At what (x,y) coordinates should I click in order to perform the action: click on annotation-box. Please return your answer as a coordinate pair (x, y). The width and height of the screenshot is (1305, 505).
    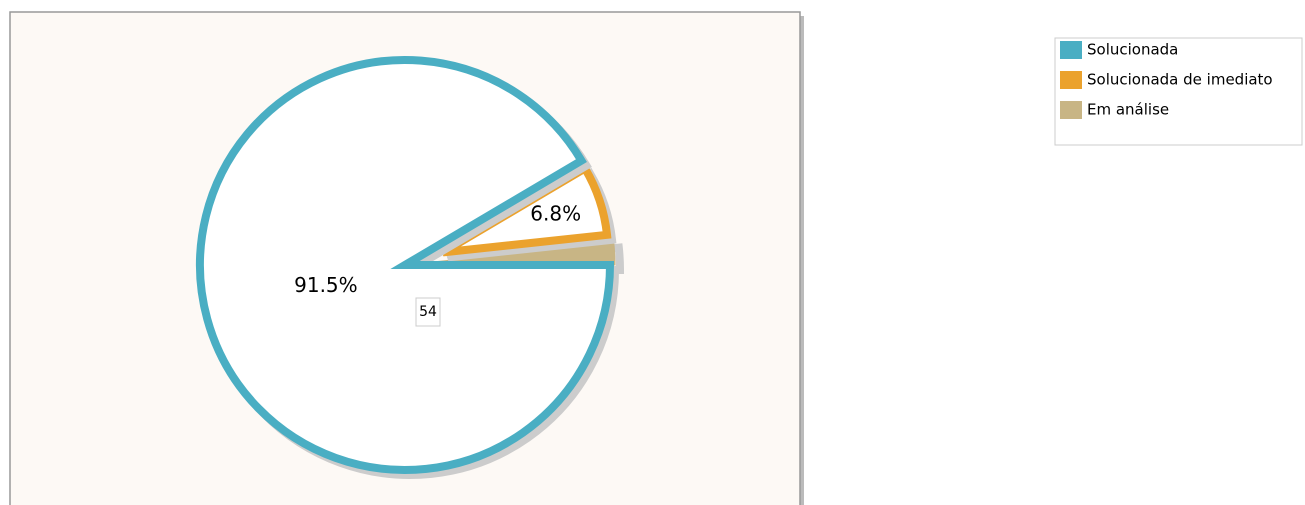
    Looking at the image, I should click on (428, 312).